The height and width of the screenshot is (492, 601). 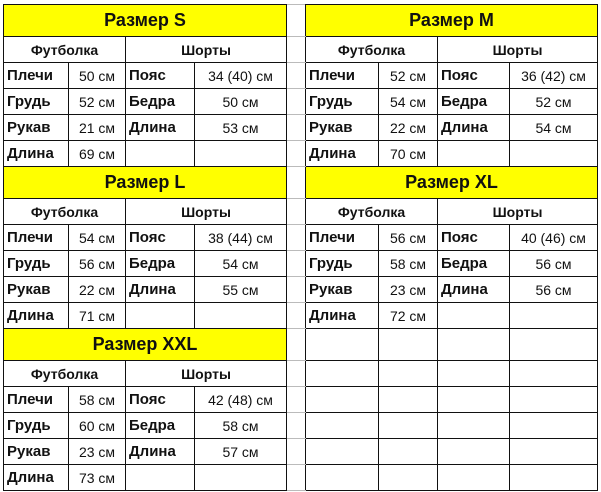 I want to click on value-shoulders: 50 см, so click(x=97, y=75).